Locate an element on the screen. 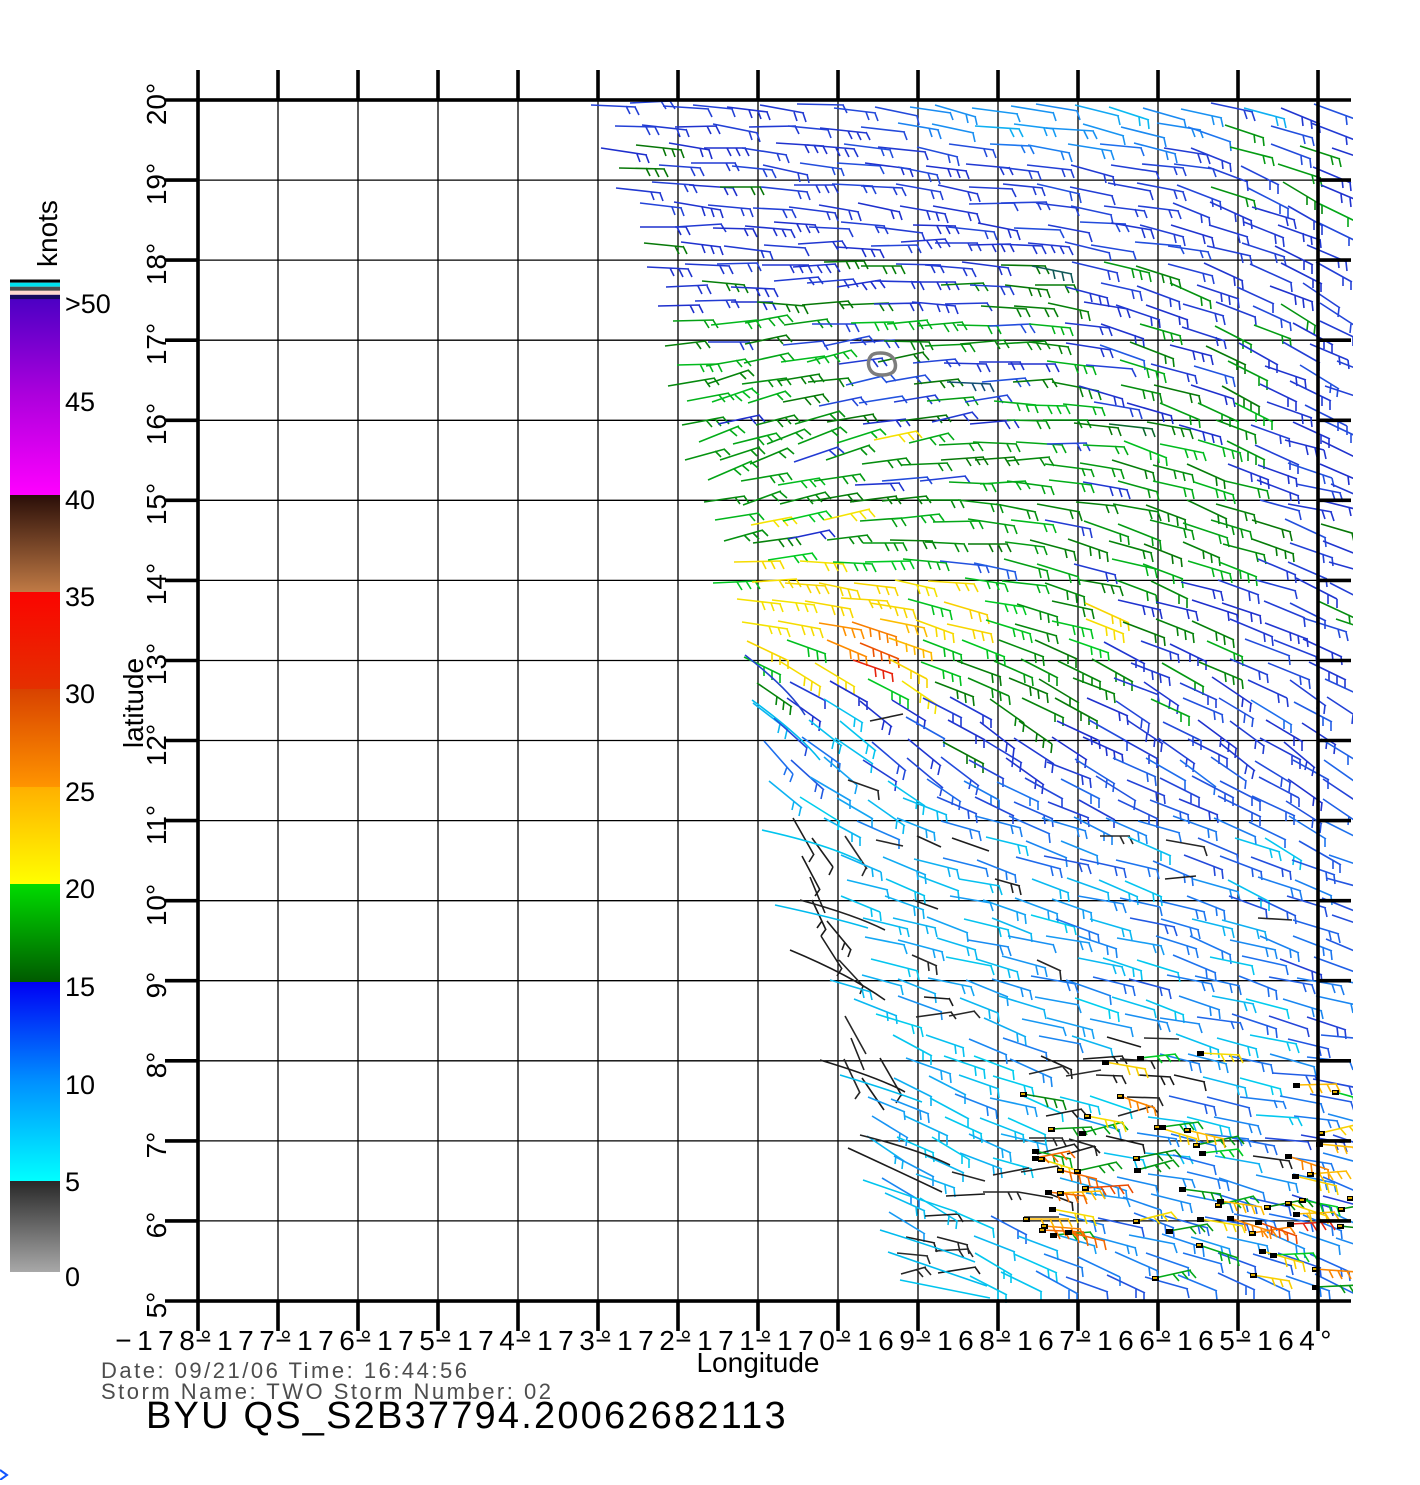  svg-text: 40 is located at coordinates (80, 500).